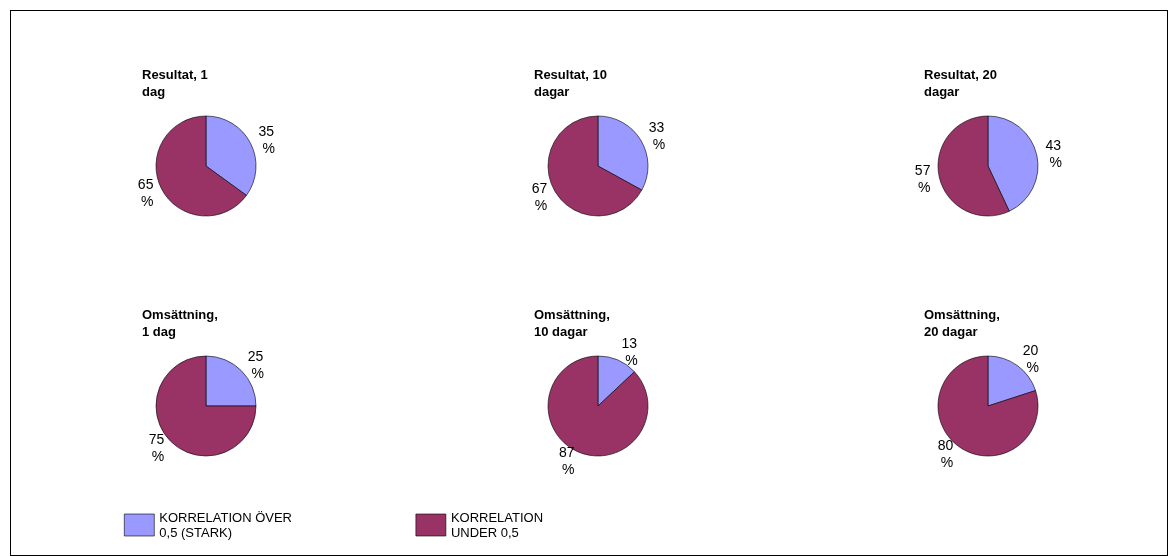 The height and width of the screenshot is (556, 1172). Describe the element at coordinates (962, 83) in the screenshot. I see `chart-title: Resultat, 20 dagar` at that location.